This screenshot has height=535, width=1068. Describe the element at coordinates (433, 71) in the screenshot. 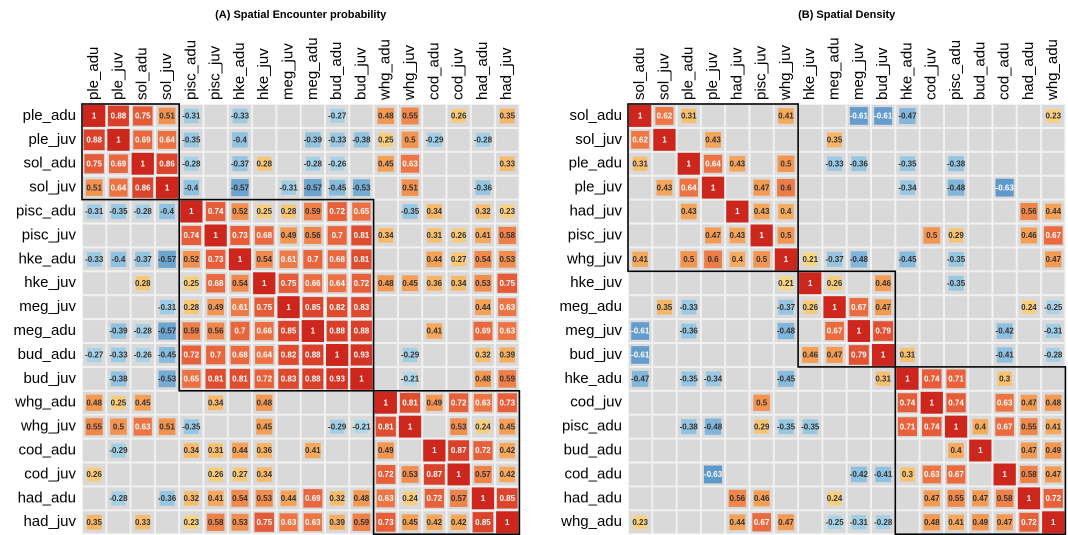

I see `column-label: cod_adu` at that location.